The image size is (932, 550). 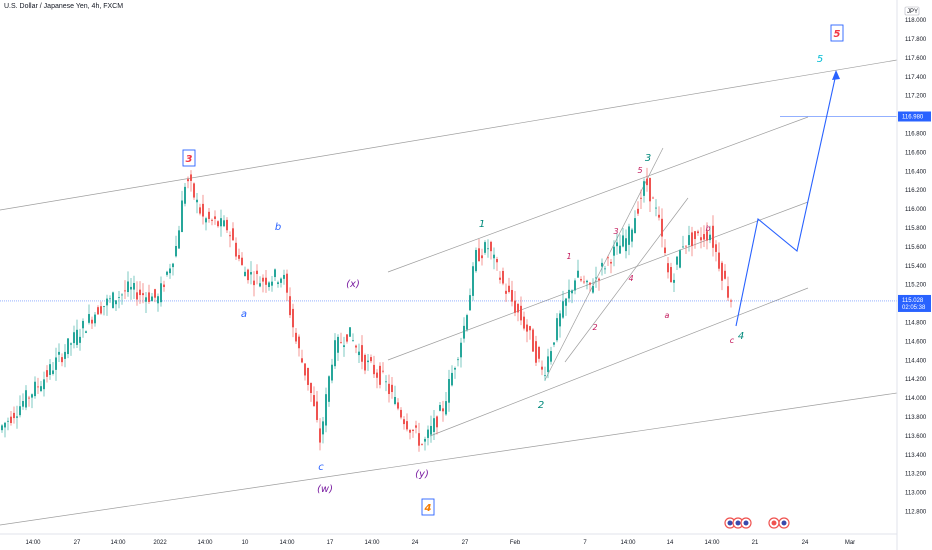 What do you see at coordinates (837, 34) in the screenshot?
I see `wave-box-label: 5` at bounding box center [837, 34].